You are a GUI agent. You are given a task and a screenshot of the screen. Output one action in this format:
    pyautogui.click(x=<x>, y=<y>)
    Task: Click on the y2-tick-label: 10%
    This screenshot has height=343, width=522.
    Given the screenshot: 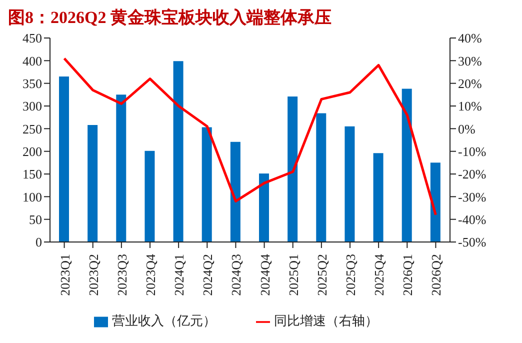 What is the action you would take?
    pyautogui.click(x=470, y=106)
    